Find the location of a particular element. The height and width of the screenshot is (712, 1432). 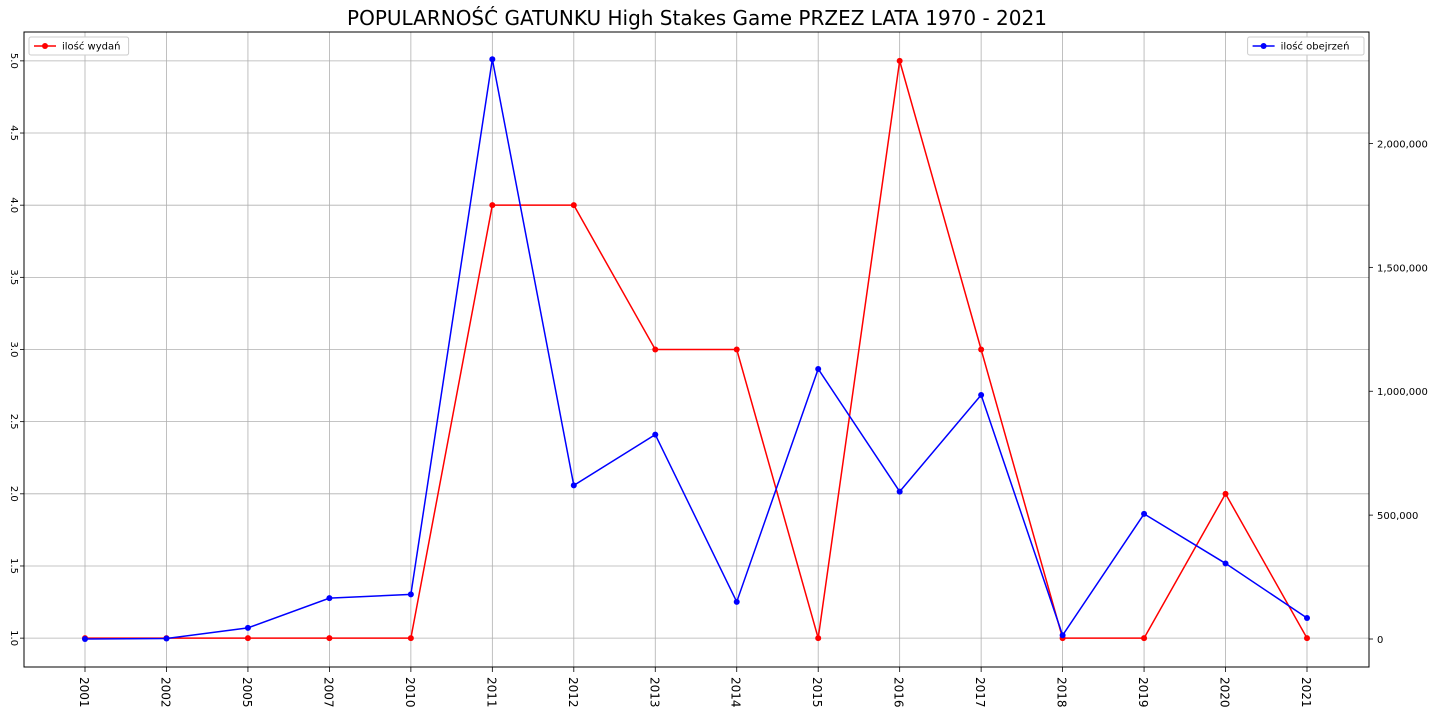

legend-right: ilość obejrzeń is located at coordinates (1306, 46).